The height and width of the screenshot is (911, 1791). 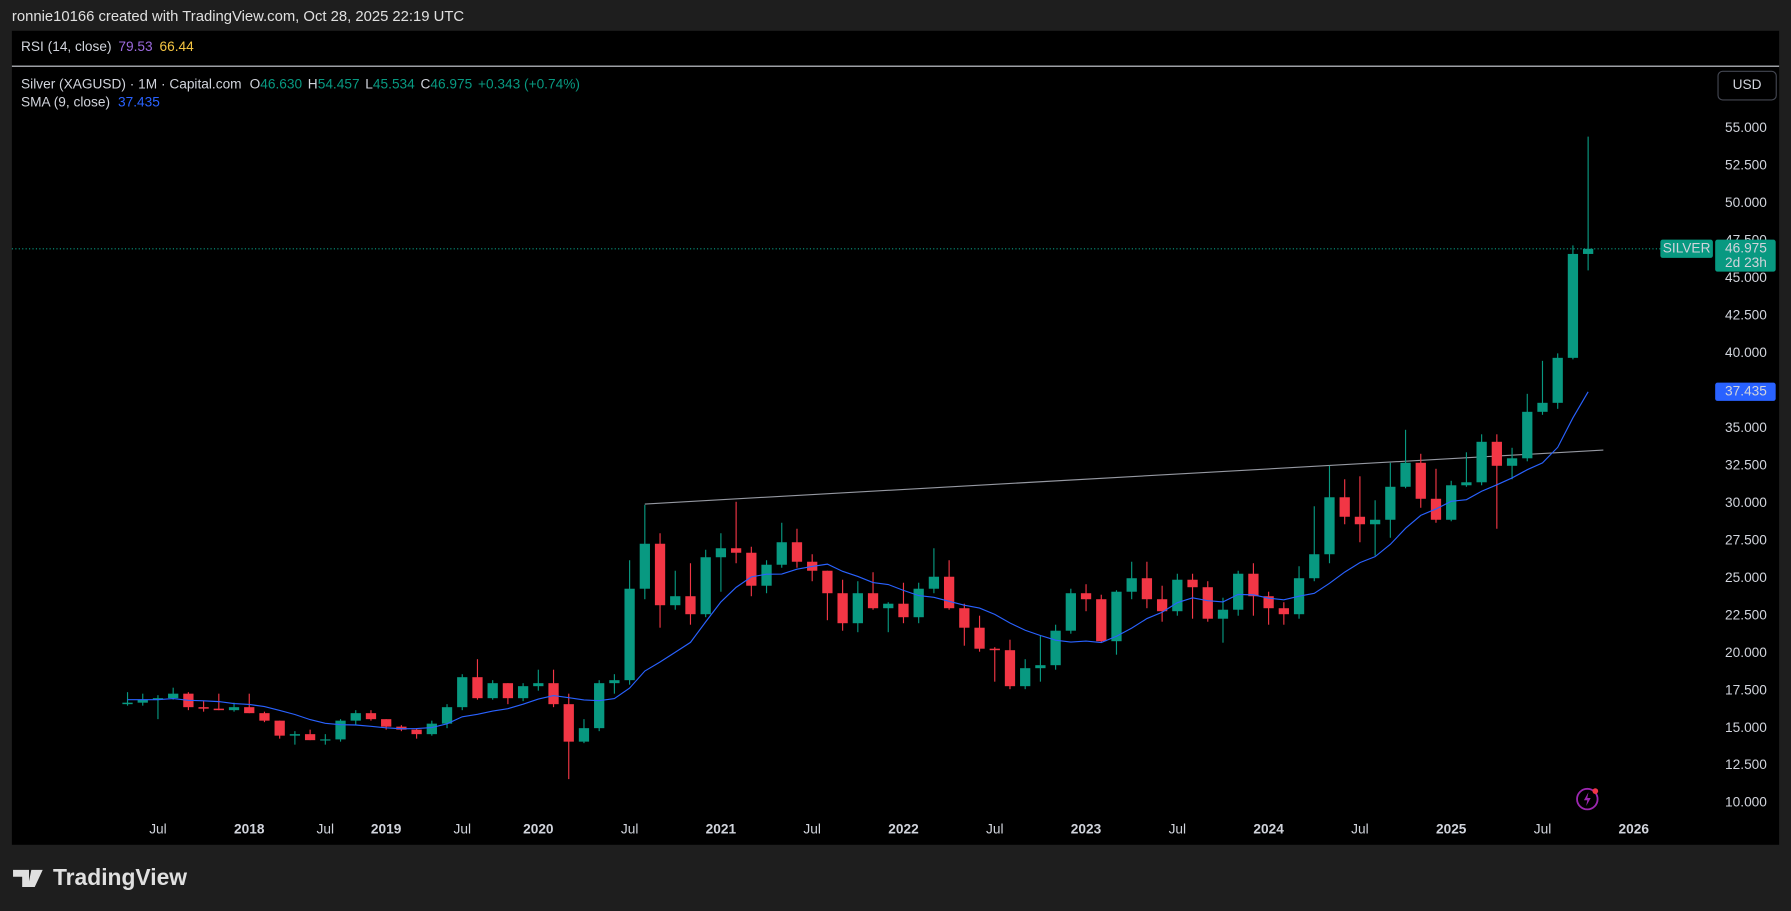 I want to click on symbol-tag-box, so click(x=1686, y=248).